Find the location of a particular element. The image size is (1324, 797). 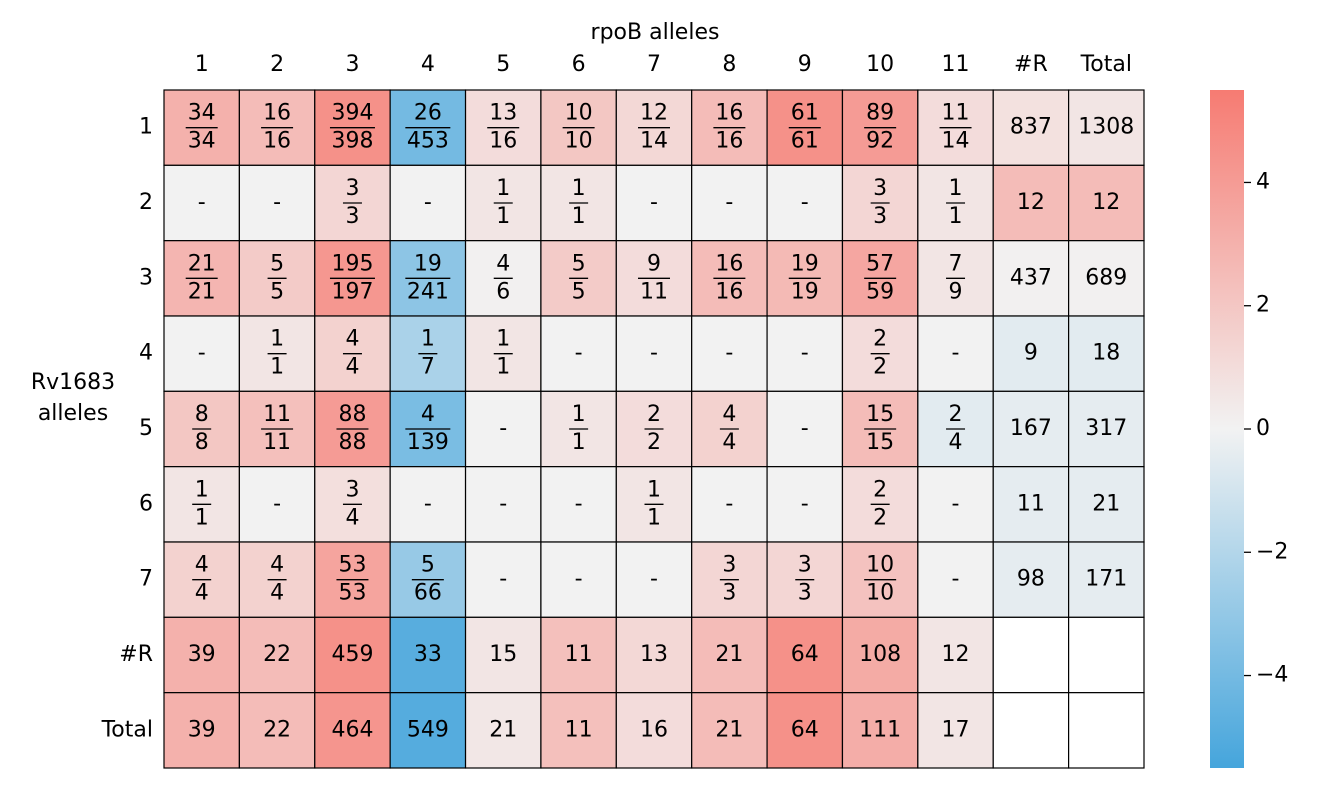

x-tick-label: 6 is located at coordinates (579, 64).